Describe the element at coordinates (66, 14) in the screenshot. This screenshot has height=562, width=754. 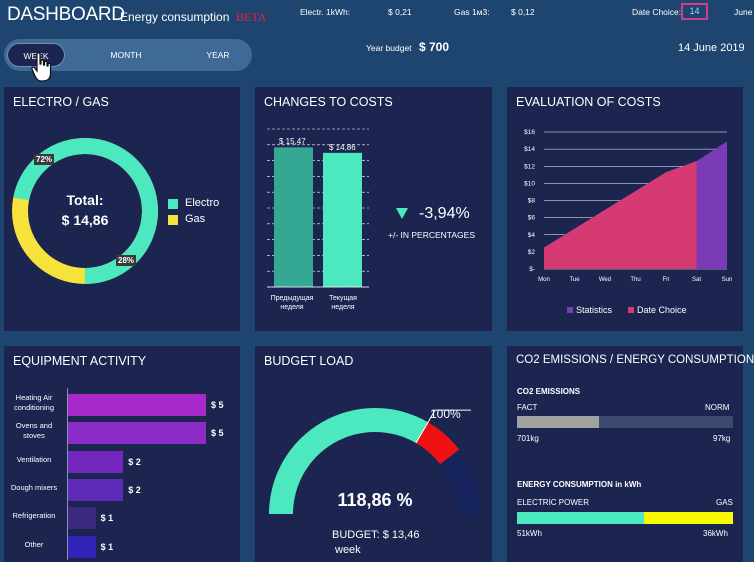
I see `dashboard-title: DASHBOARD` at that location.